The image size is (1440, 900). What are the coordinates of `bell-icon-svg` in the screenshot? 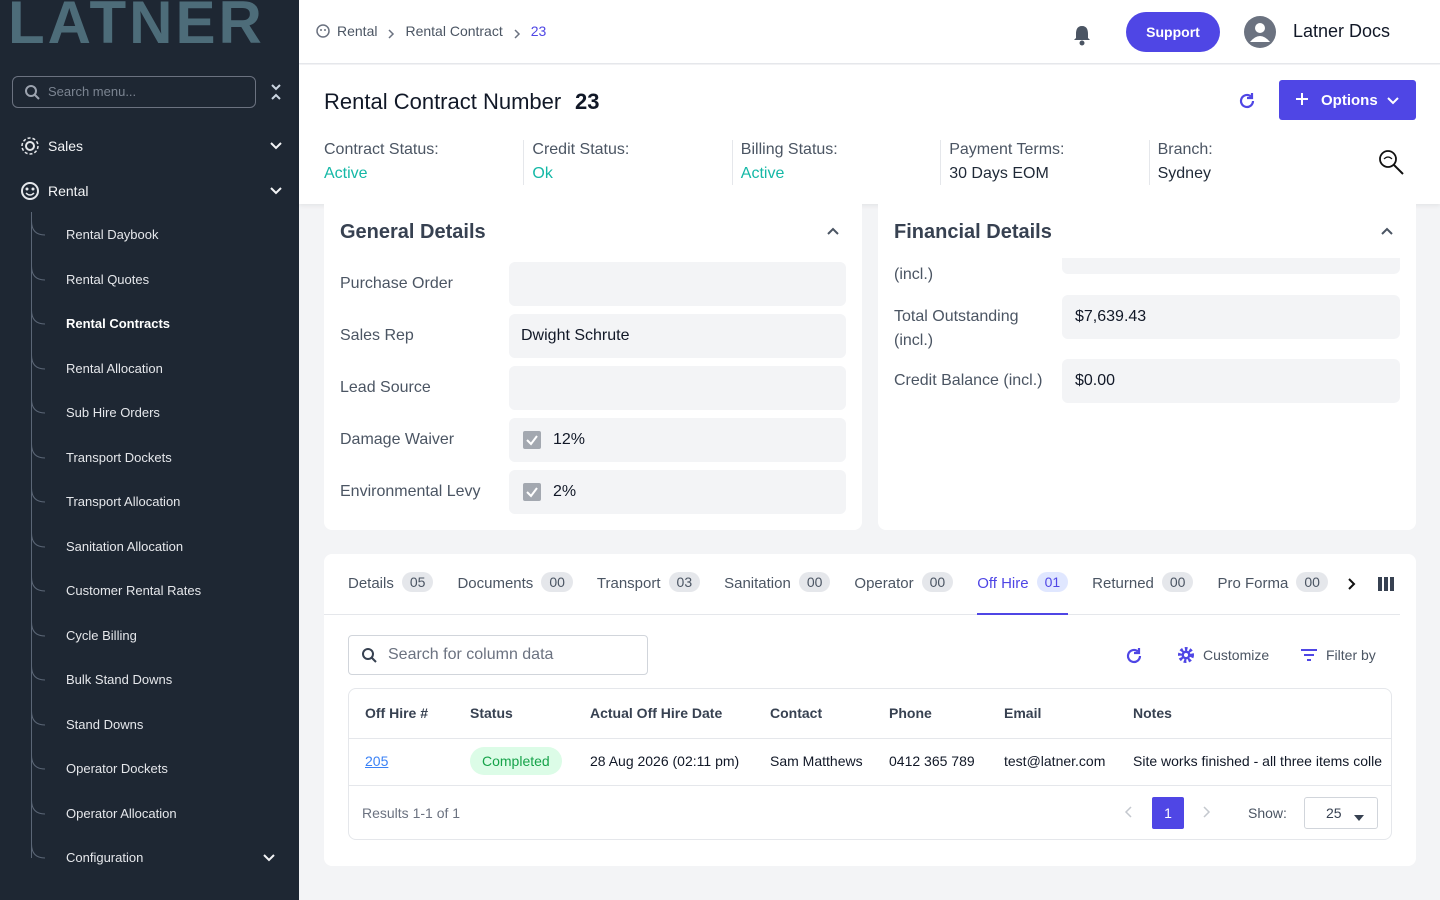 It's located at (1082, 36).